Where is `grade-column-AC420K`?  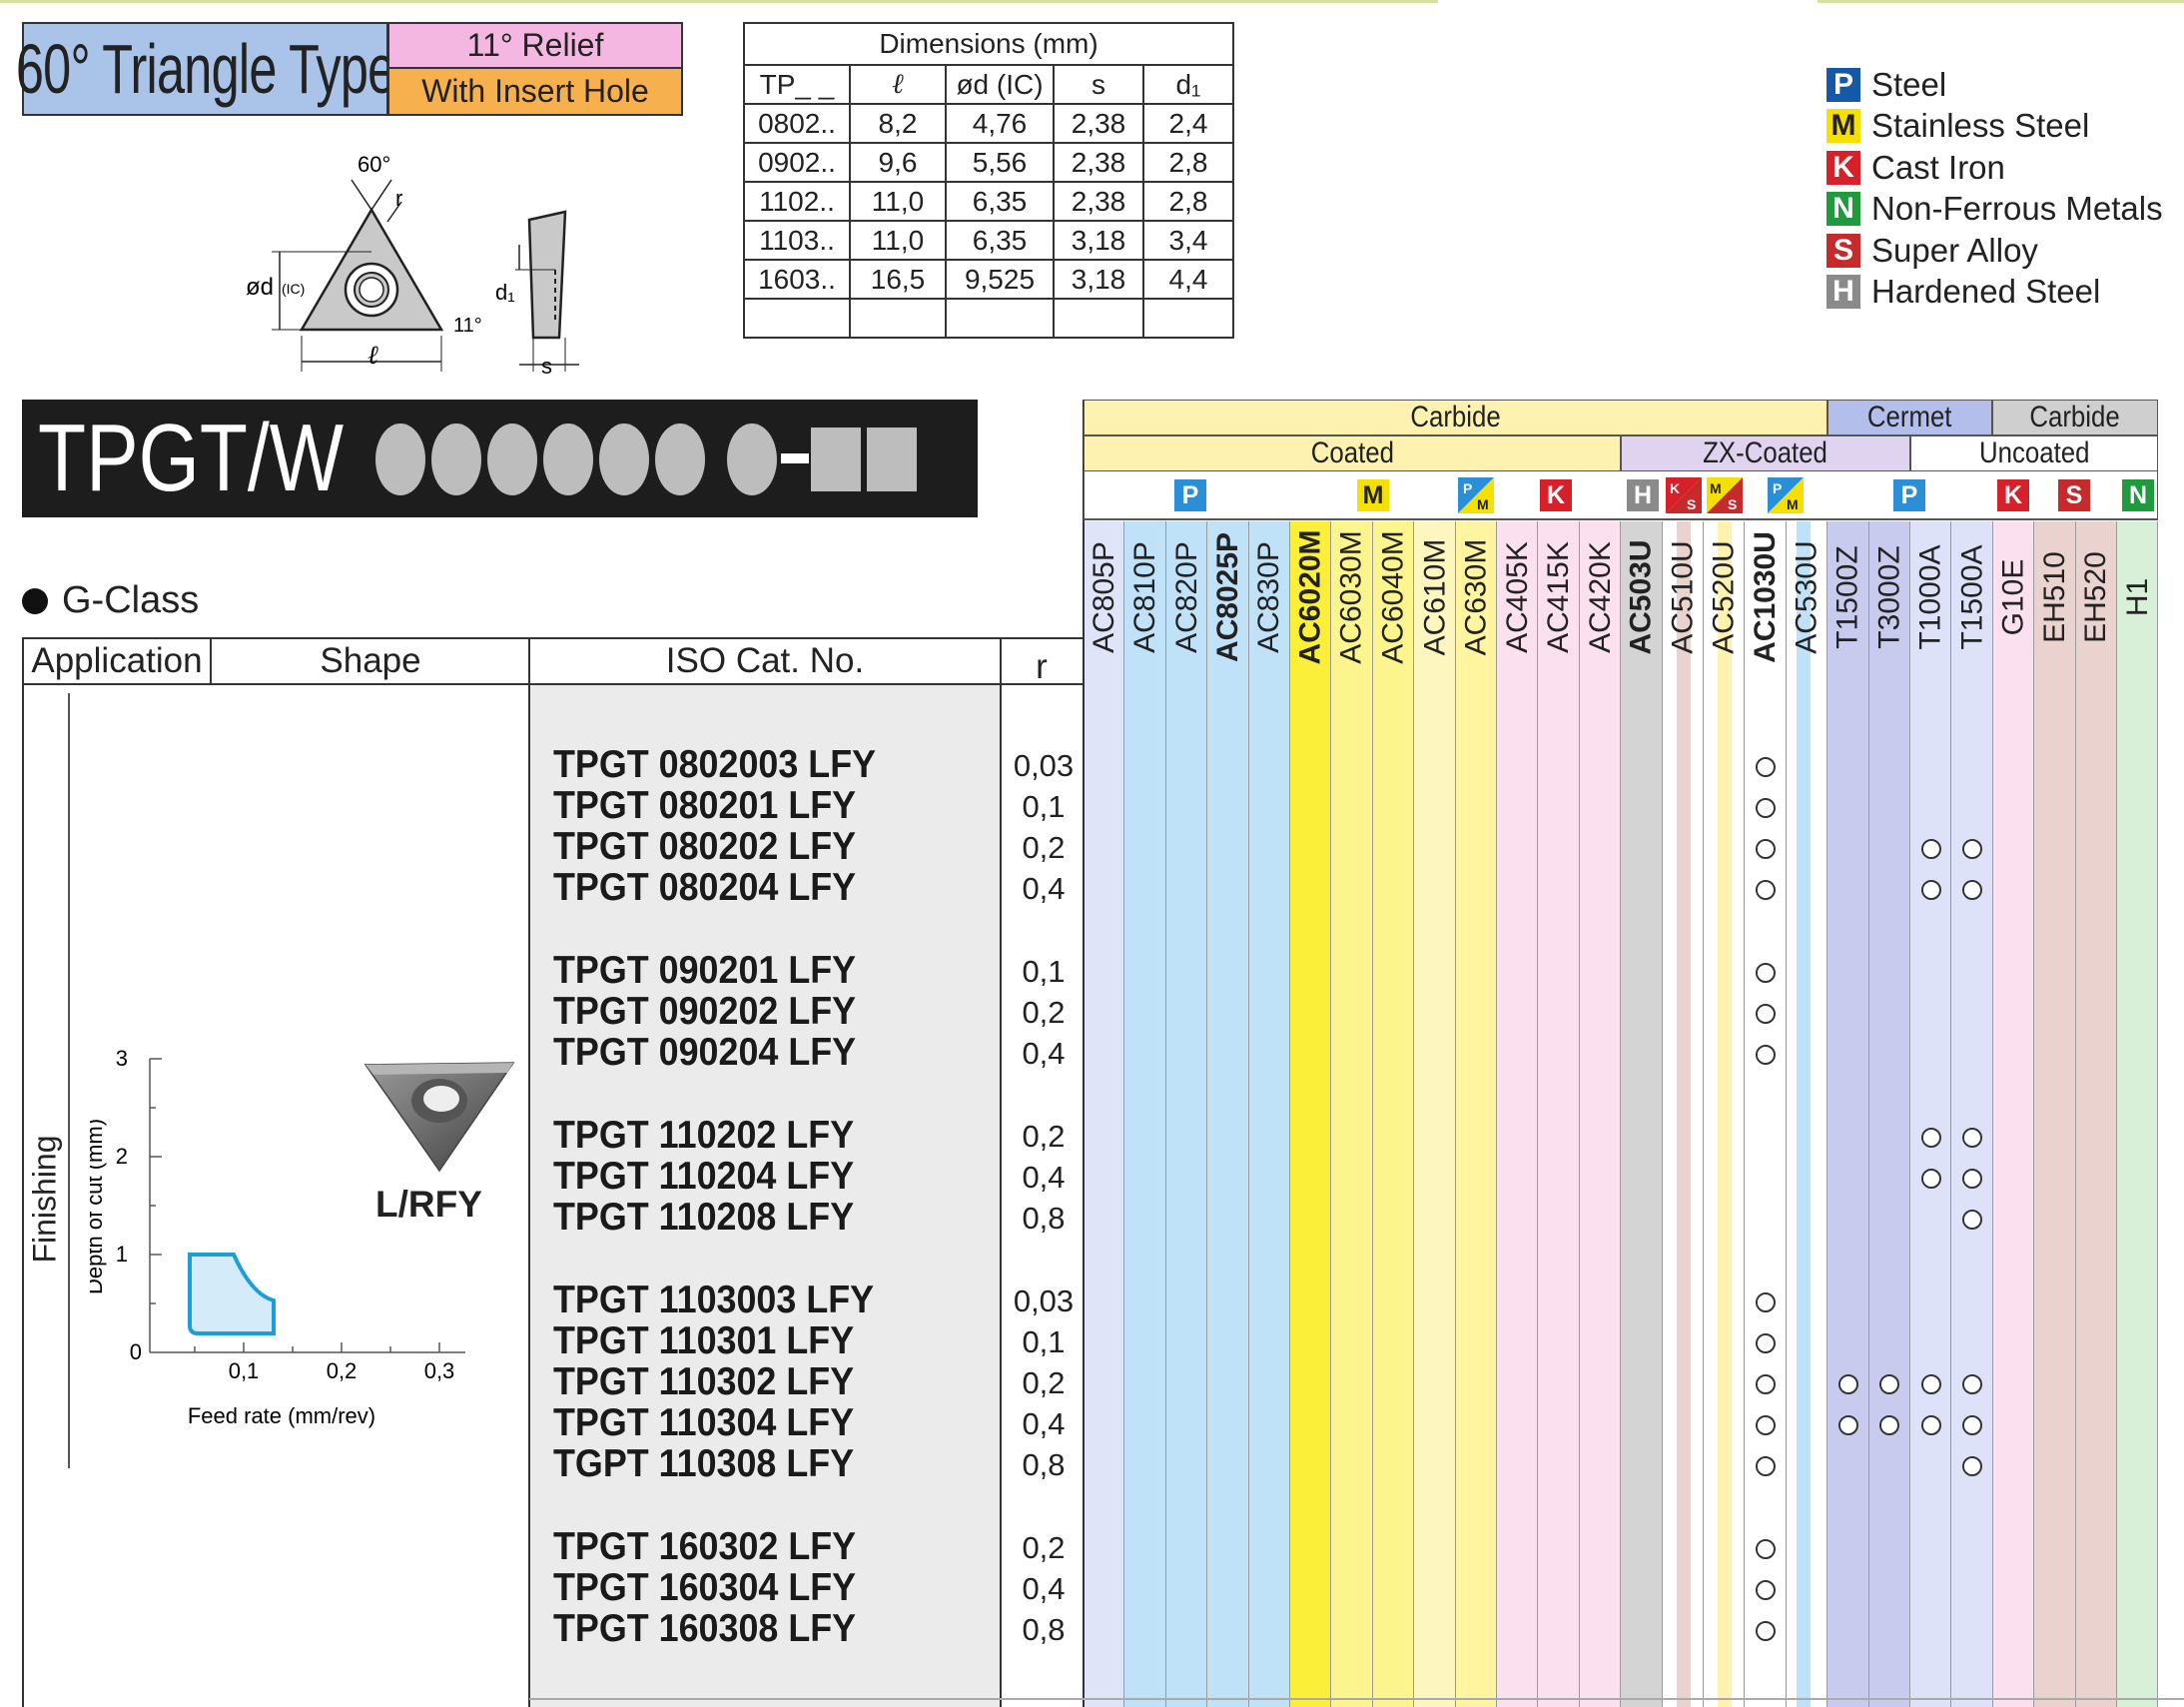
grade-column-AC420K is located at coordinates (1601, 1114).